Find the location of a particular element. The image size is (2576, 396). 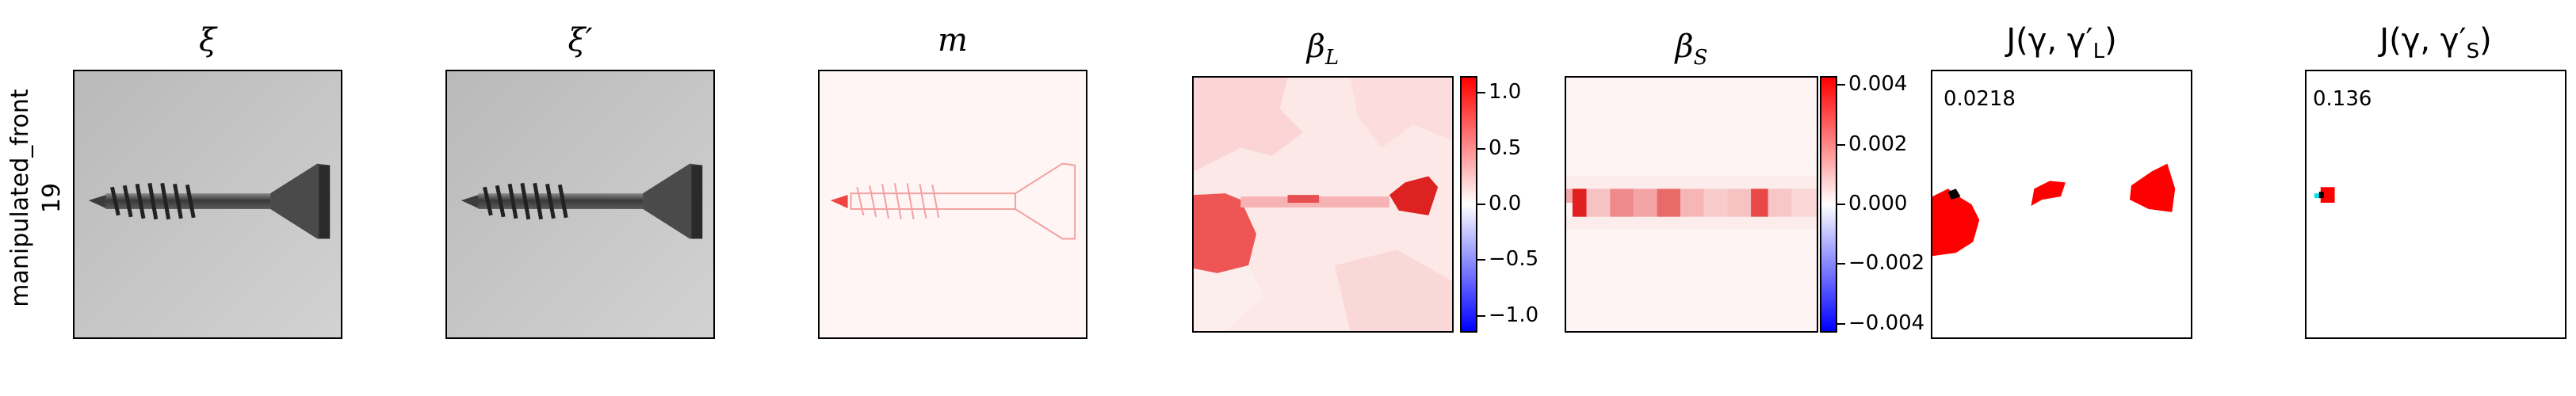

image-xi-prime is located at coordinates (580, 204).